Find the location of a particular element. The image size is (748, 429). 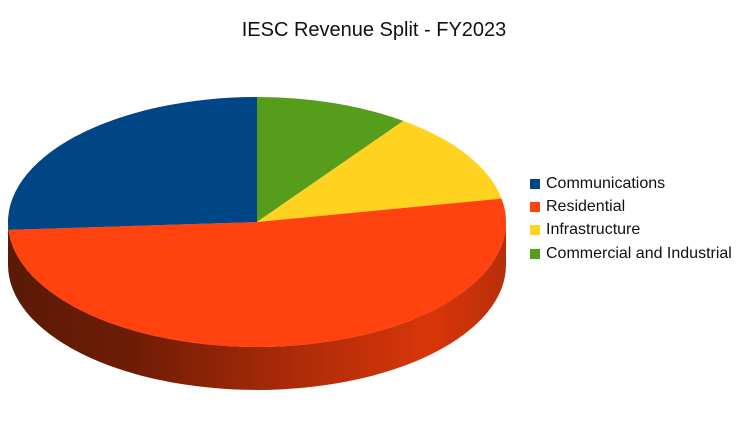

legend-label: Infrastructure is located at coordinates (593, 230).